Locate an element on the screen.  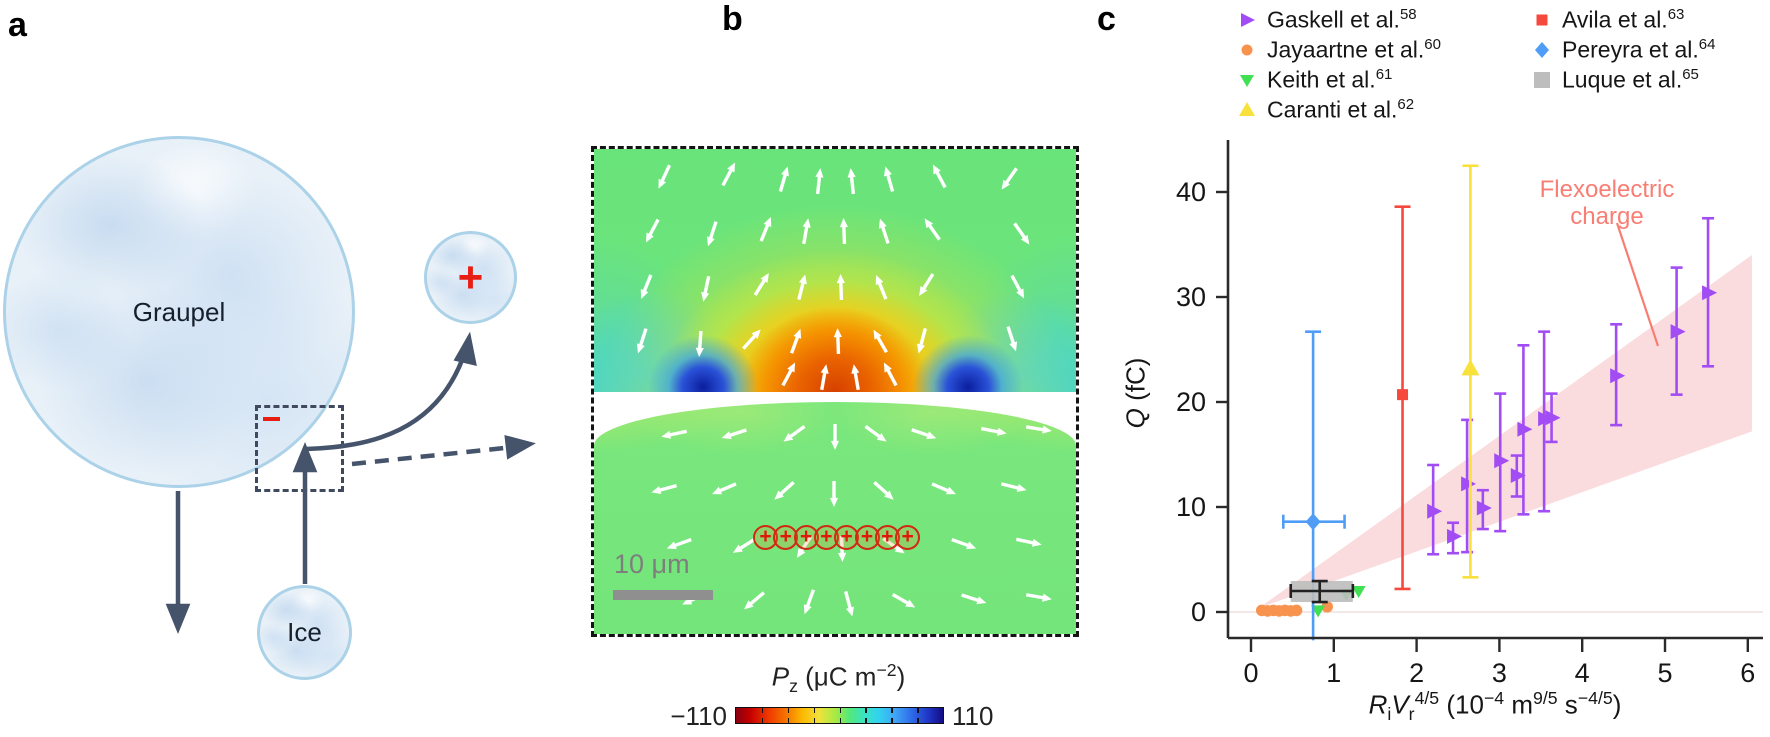
colorbar is located at coordinates (839, 715).